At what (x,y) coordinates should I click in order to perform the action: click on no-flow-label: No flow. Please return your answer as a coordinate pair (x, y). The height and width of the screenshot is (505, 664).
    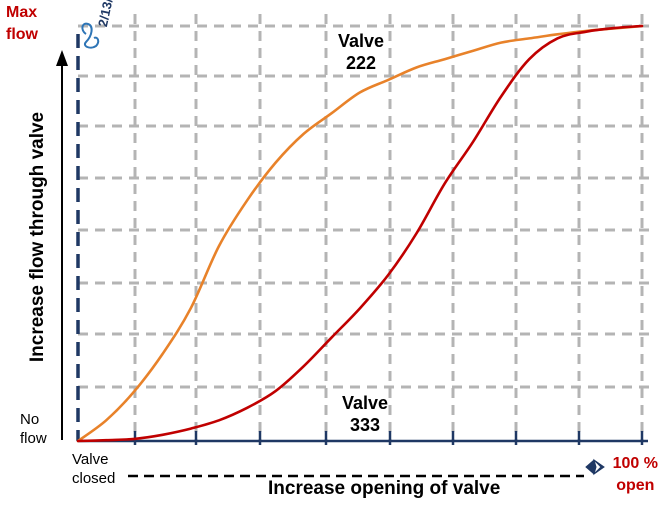
    Looking at the image, I should click on (33, 429).